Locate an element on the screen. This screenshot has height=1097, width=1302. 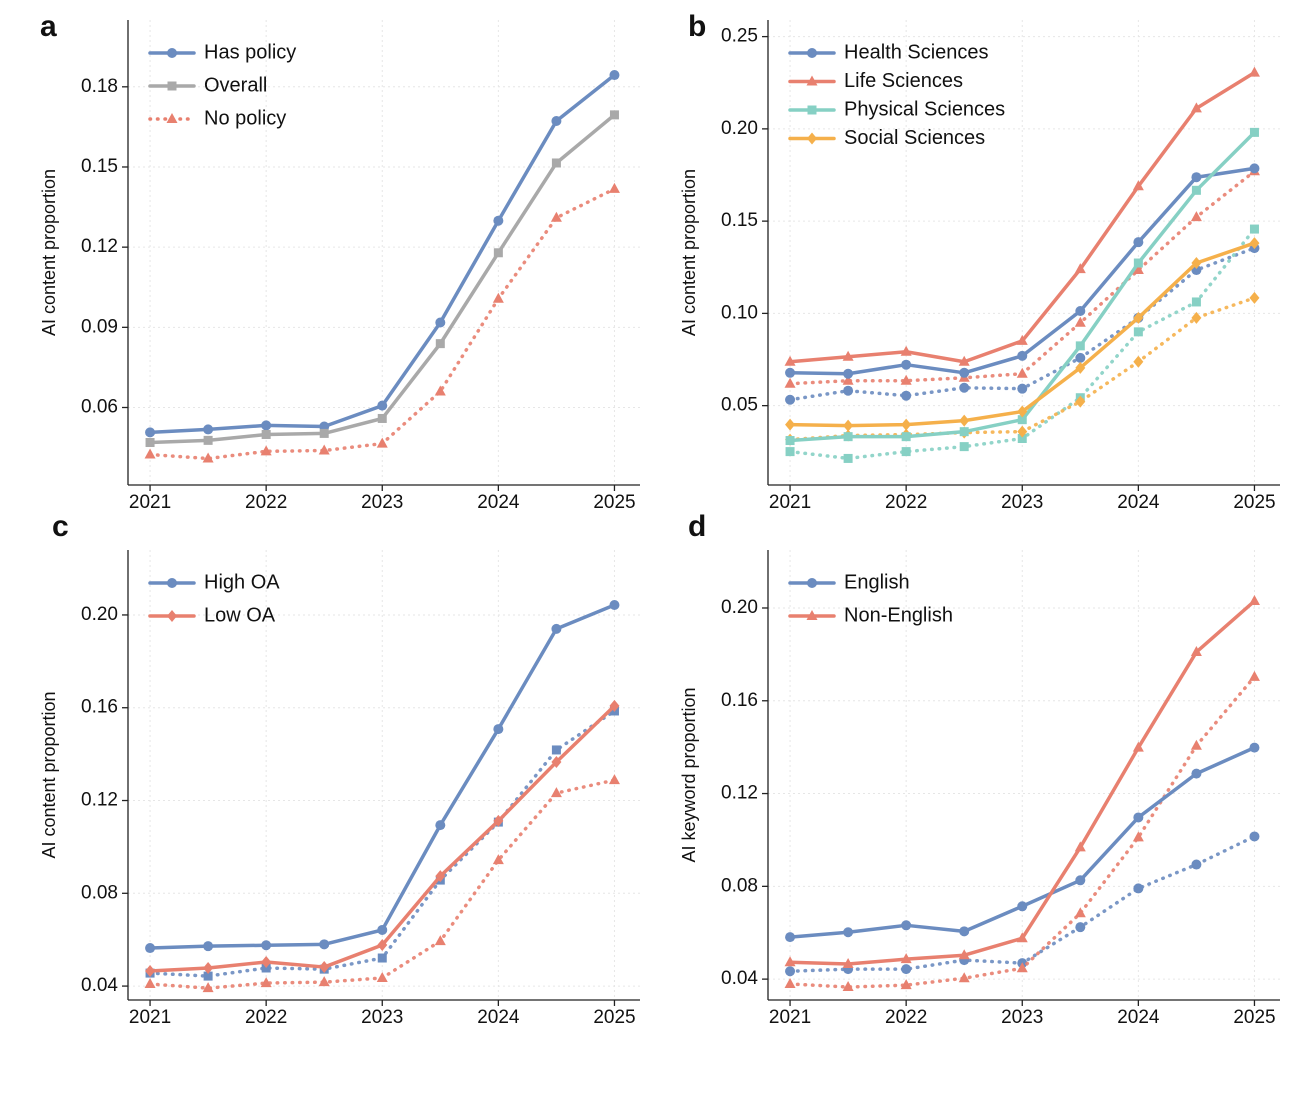
x-tick-label: 2022 is located at coordinates (906, 502).